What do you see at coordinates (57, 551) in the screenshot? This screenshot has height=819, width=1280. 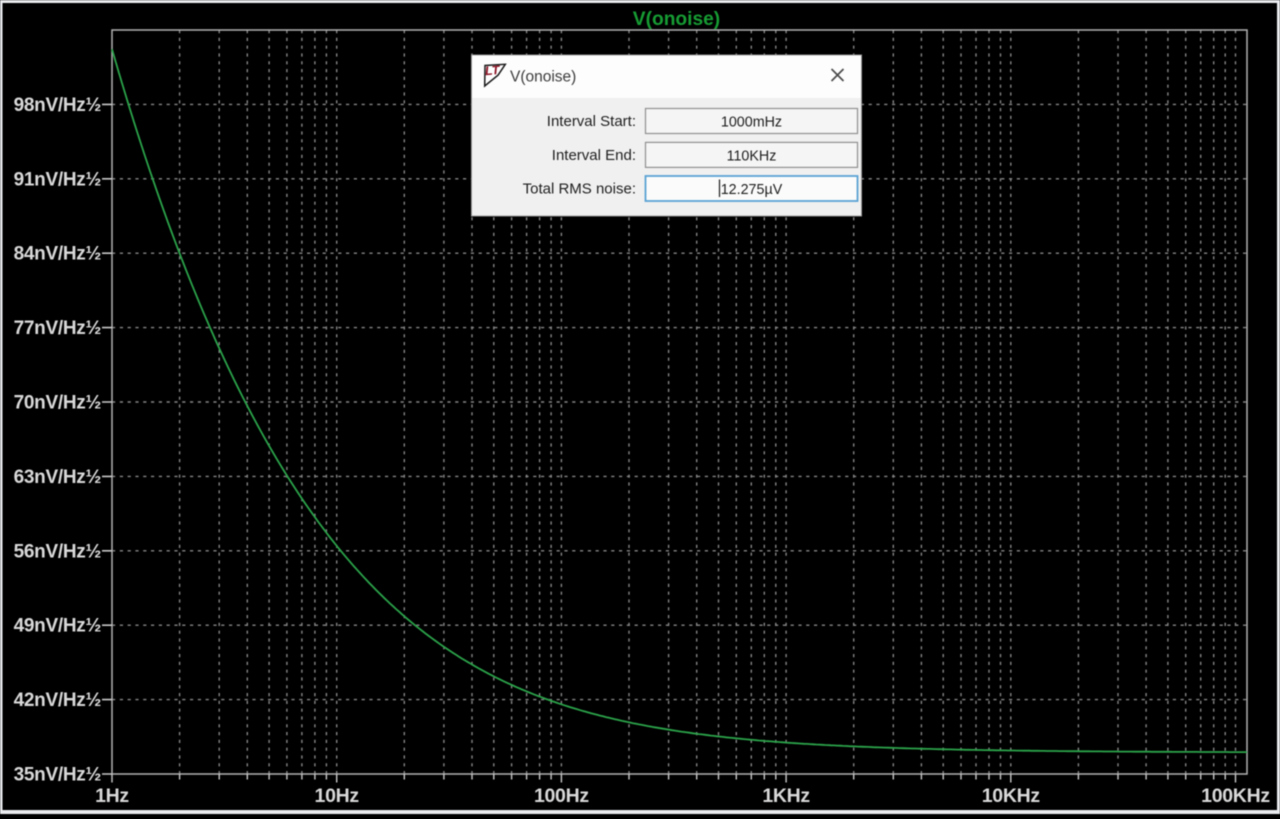 I see `svg-text: 56nV/Hz½` at bounding box center [57, 551].